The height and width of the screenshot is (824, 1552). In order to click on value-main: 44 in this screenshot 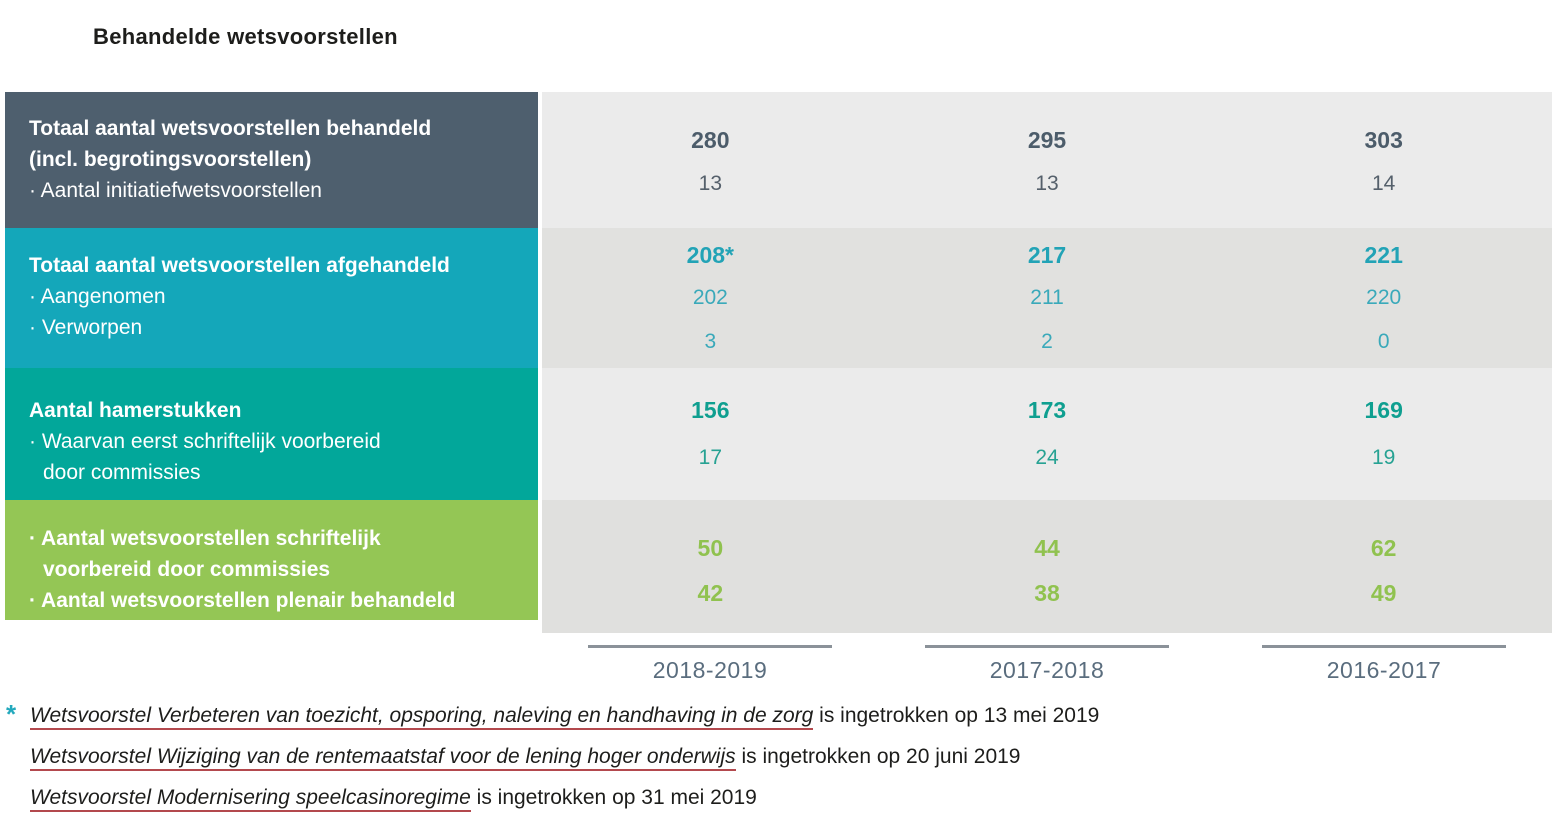, I will do `click(1047, 548)`.